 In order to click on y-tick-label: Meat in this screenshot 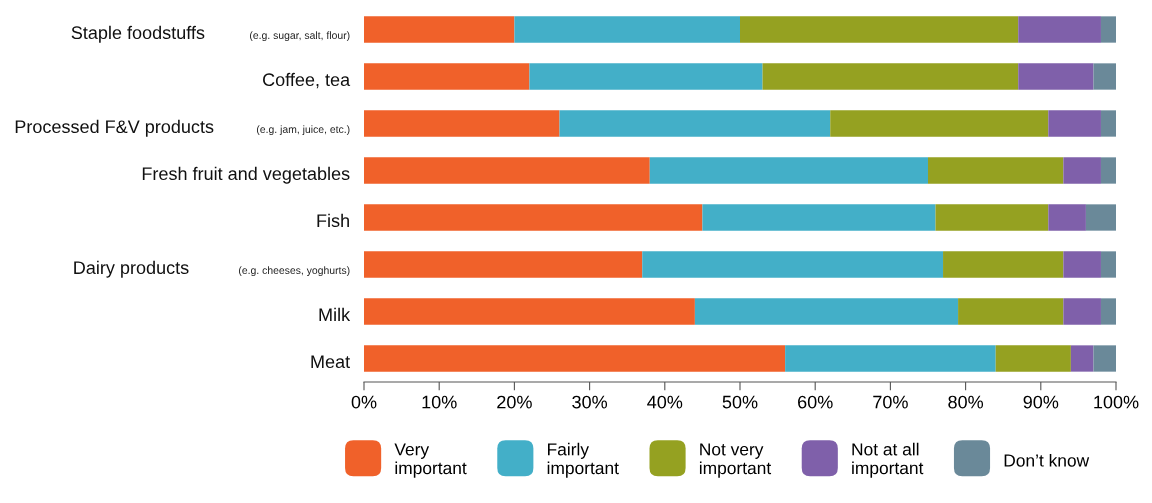, I will do `click(330, 362)`.